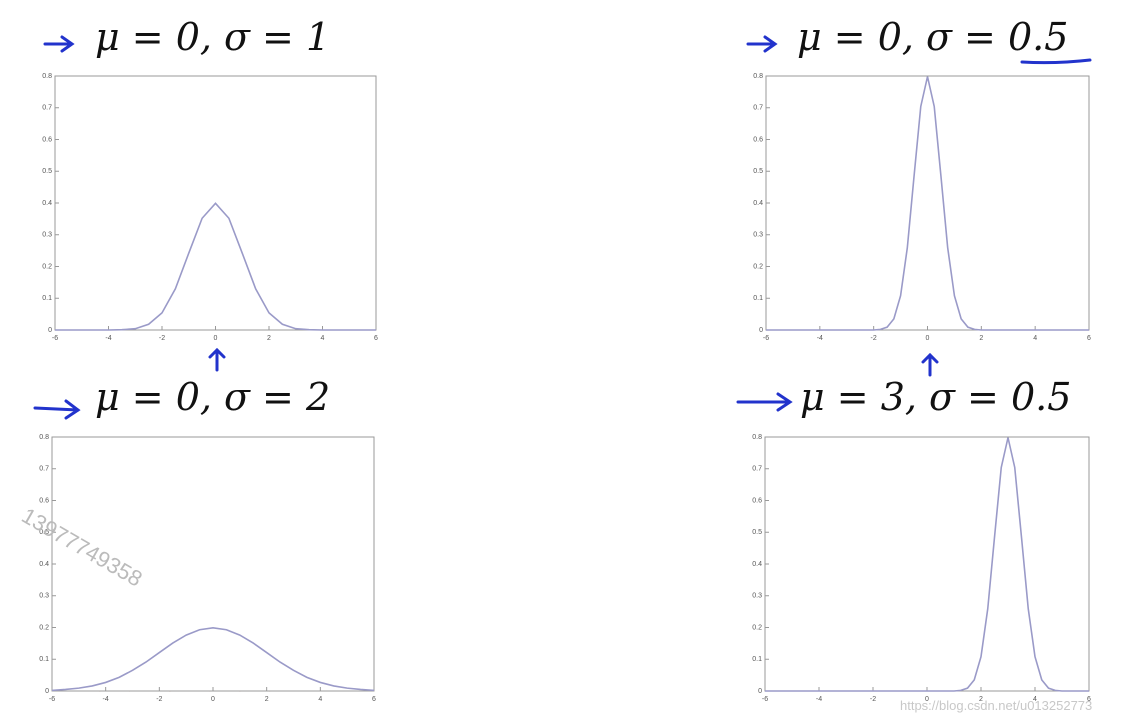 The width and height of the screenshot is (1148, 724). What do you see at coordinates (212, 37) in the screenshot?
I see `chart-title: μ = 0, σ = 1` at bounding box center [212, 37].